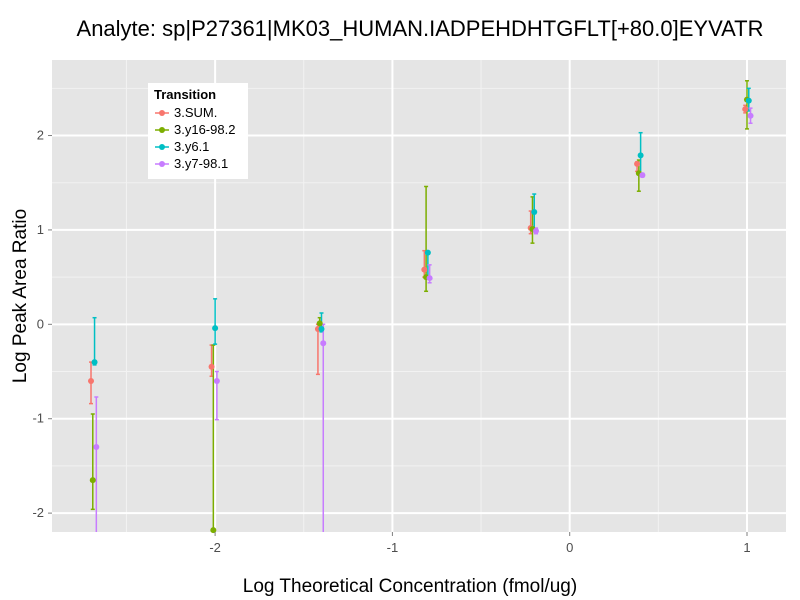 The image size is (800, 600). Describe the element at coordinates (40, 135) in the screenshot. I see `y-tick-label: 2` at that location.